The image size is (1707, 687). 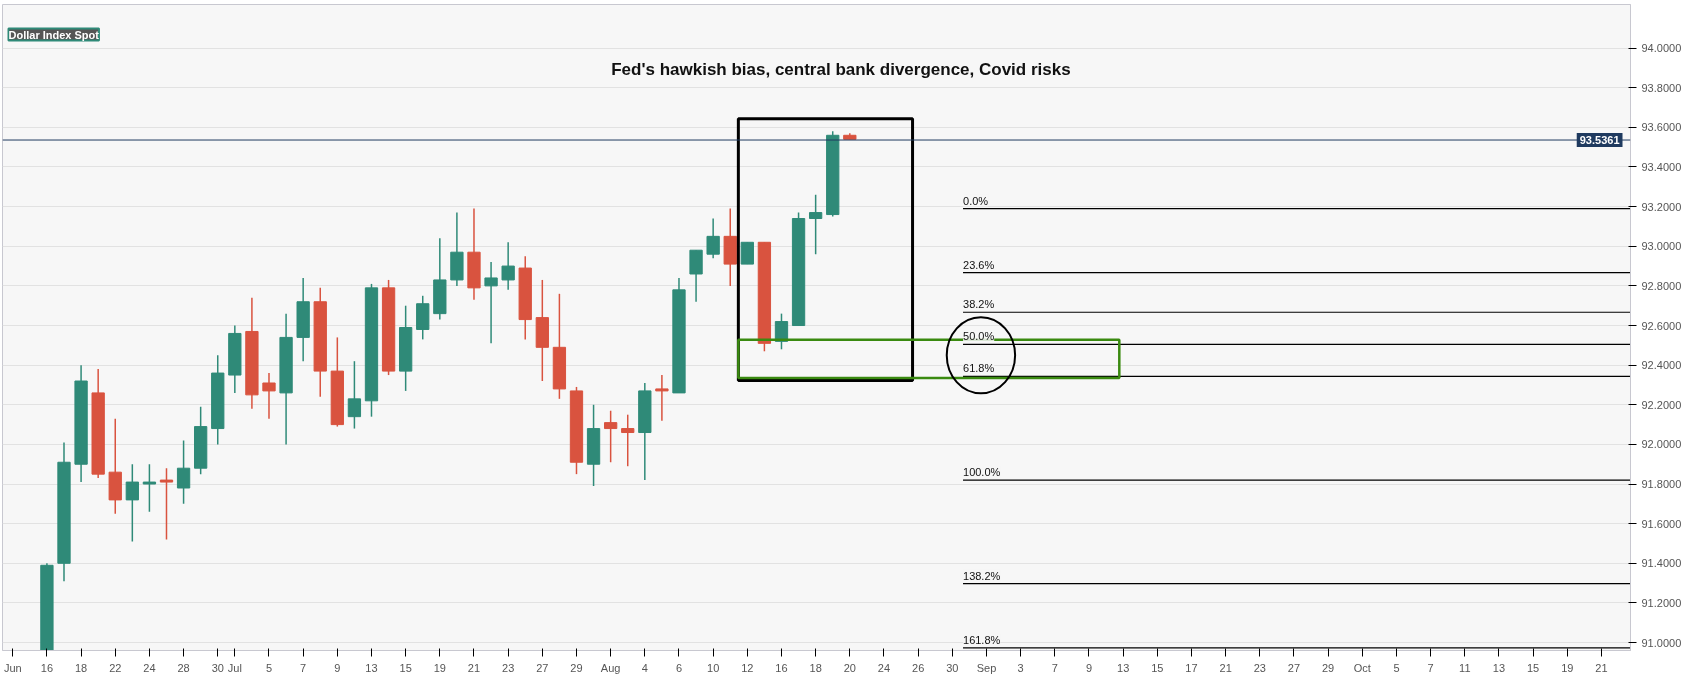 What do you see at coordinates (979, 368) in the screenshot?
I see `annotation: 61.8%` at bounding box center [979, 368].